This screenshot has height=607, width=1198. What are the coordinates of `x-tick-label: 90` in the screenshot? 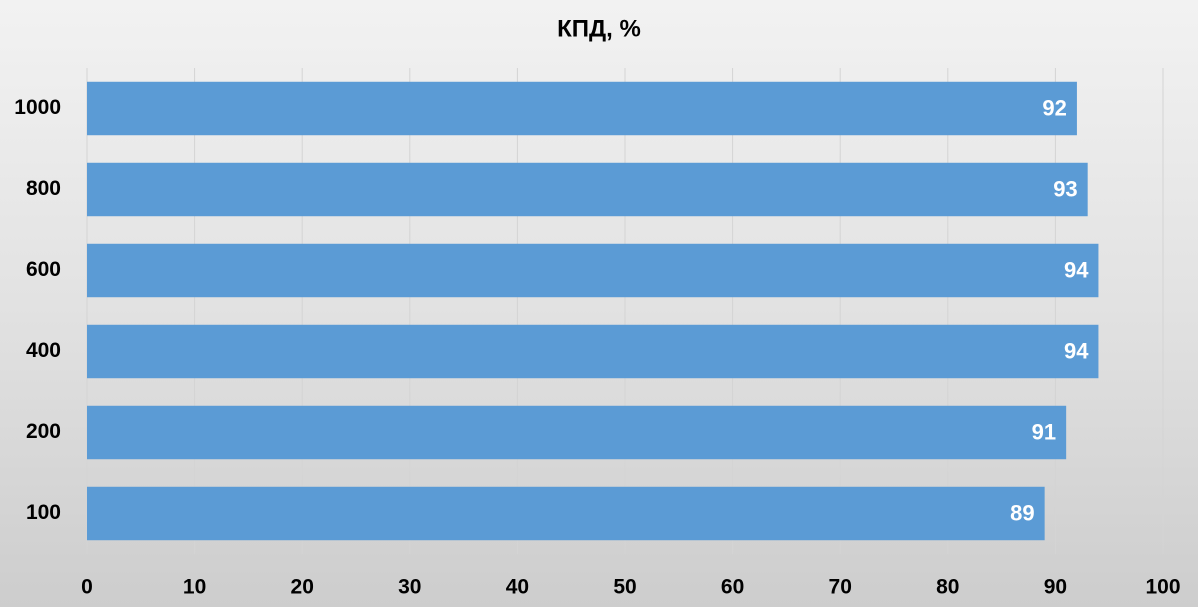 It's located at (1055, 587).